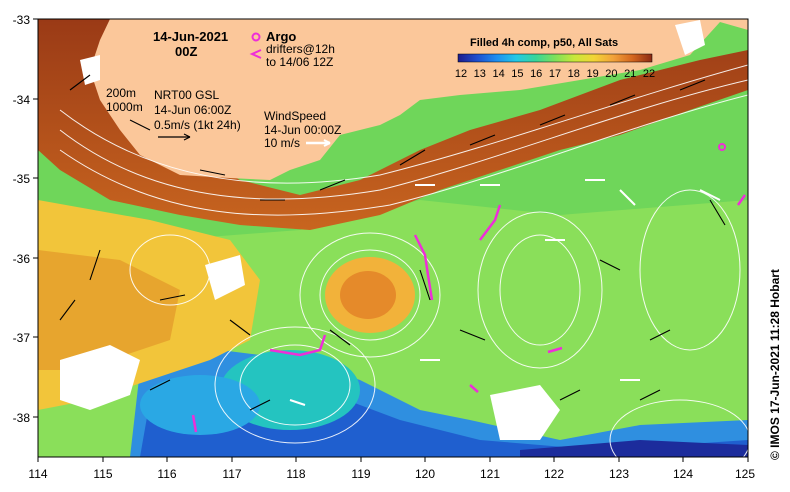 This screenshot has width=790, height=492. Describe the element at coordinates (554, 474) in the screenshot. I see `x-tick-label: 122` at that location.